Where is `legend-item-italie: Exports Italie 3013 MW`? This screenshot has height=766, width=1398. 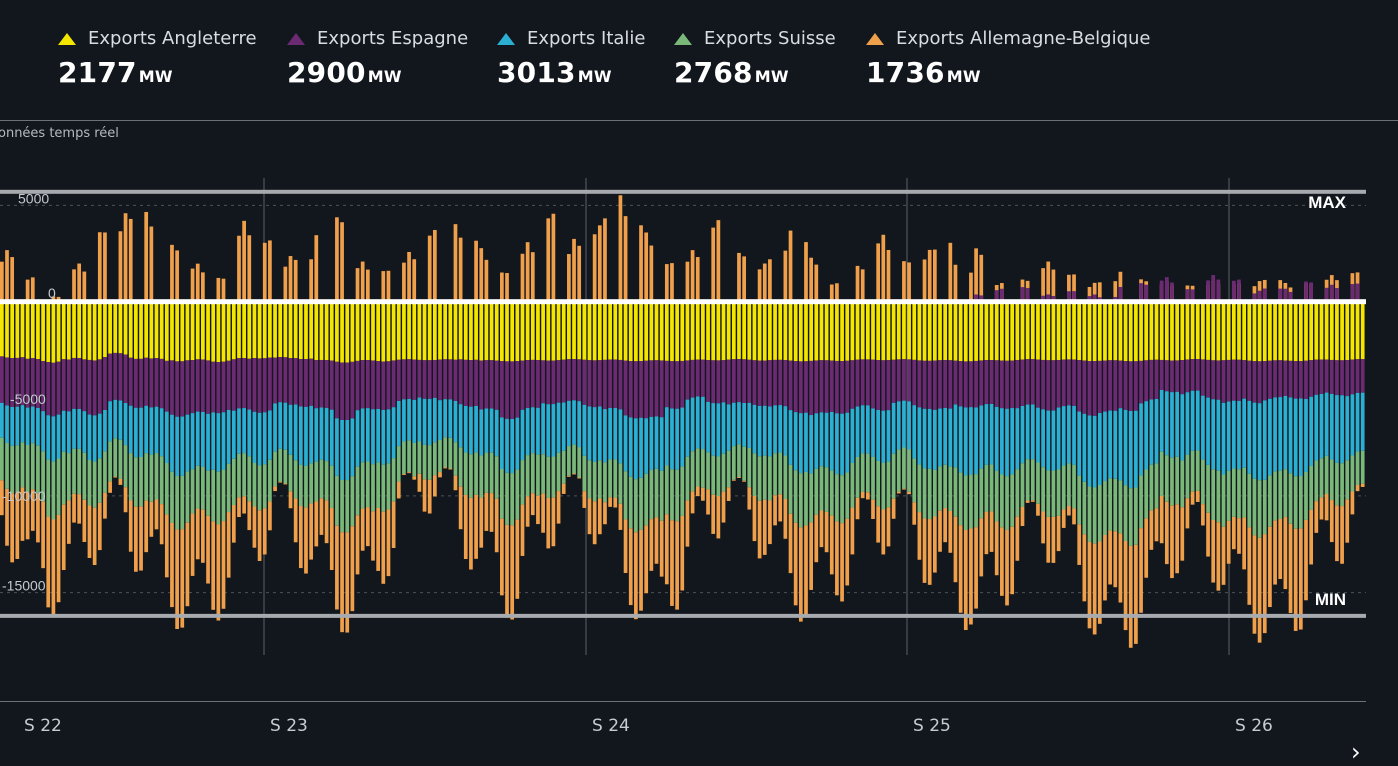
legend-item-italie: Exports Italie 3013 MW is located at coordinates (571, 58).